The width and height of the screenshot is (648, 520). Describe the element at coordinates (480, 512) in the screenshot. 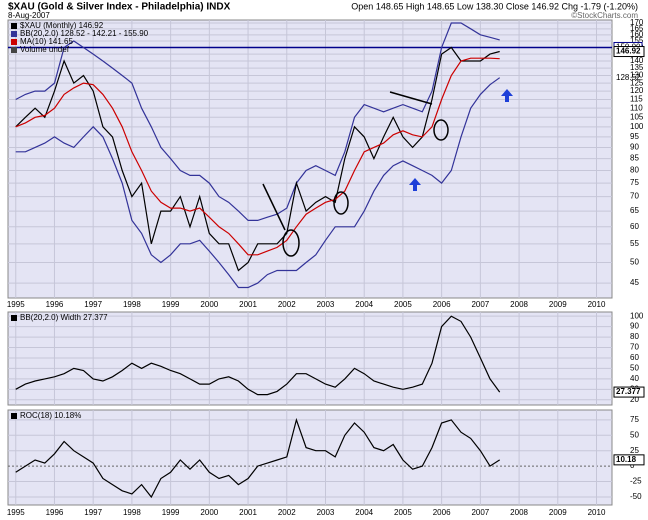

I see `x-tick-label: 2007` at that location.